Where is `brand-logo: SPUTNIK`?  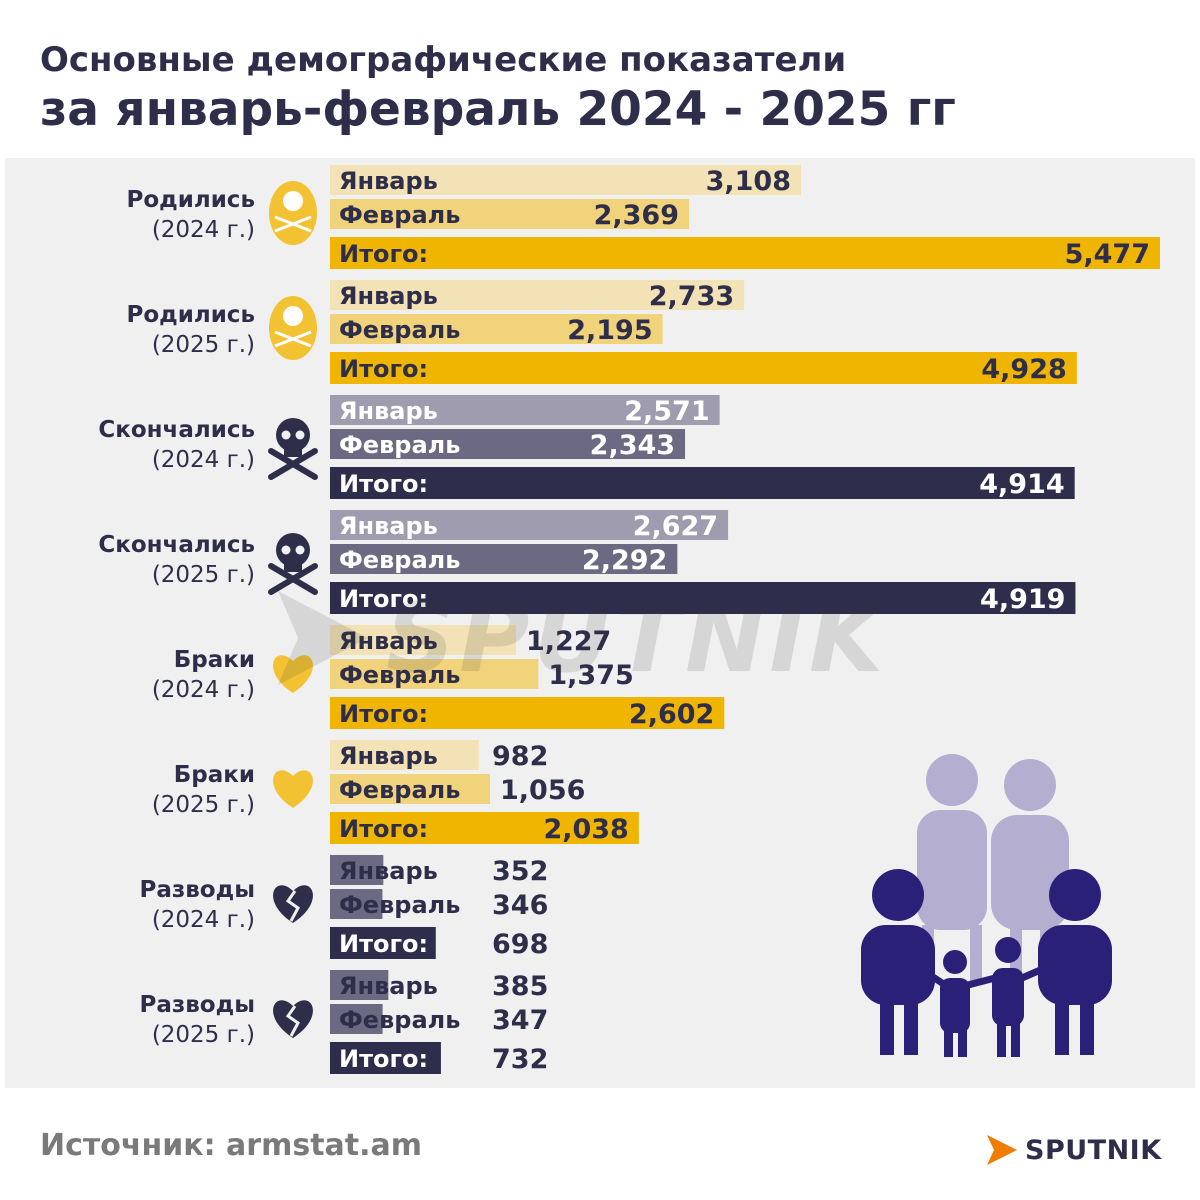
brand-logo: SPUTNIK is located at coordinates (1073, 1150).